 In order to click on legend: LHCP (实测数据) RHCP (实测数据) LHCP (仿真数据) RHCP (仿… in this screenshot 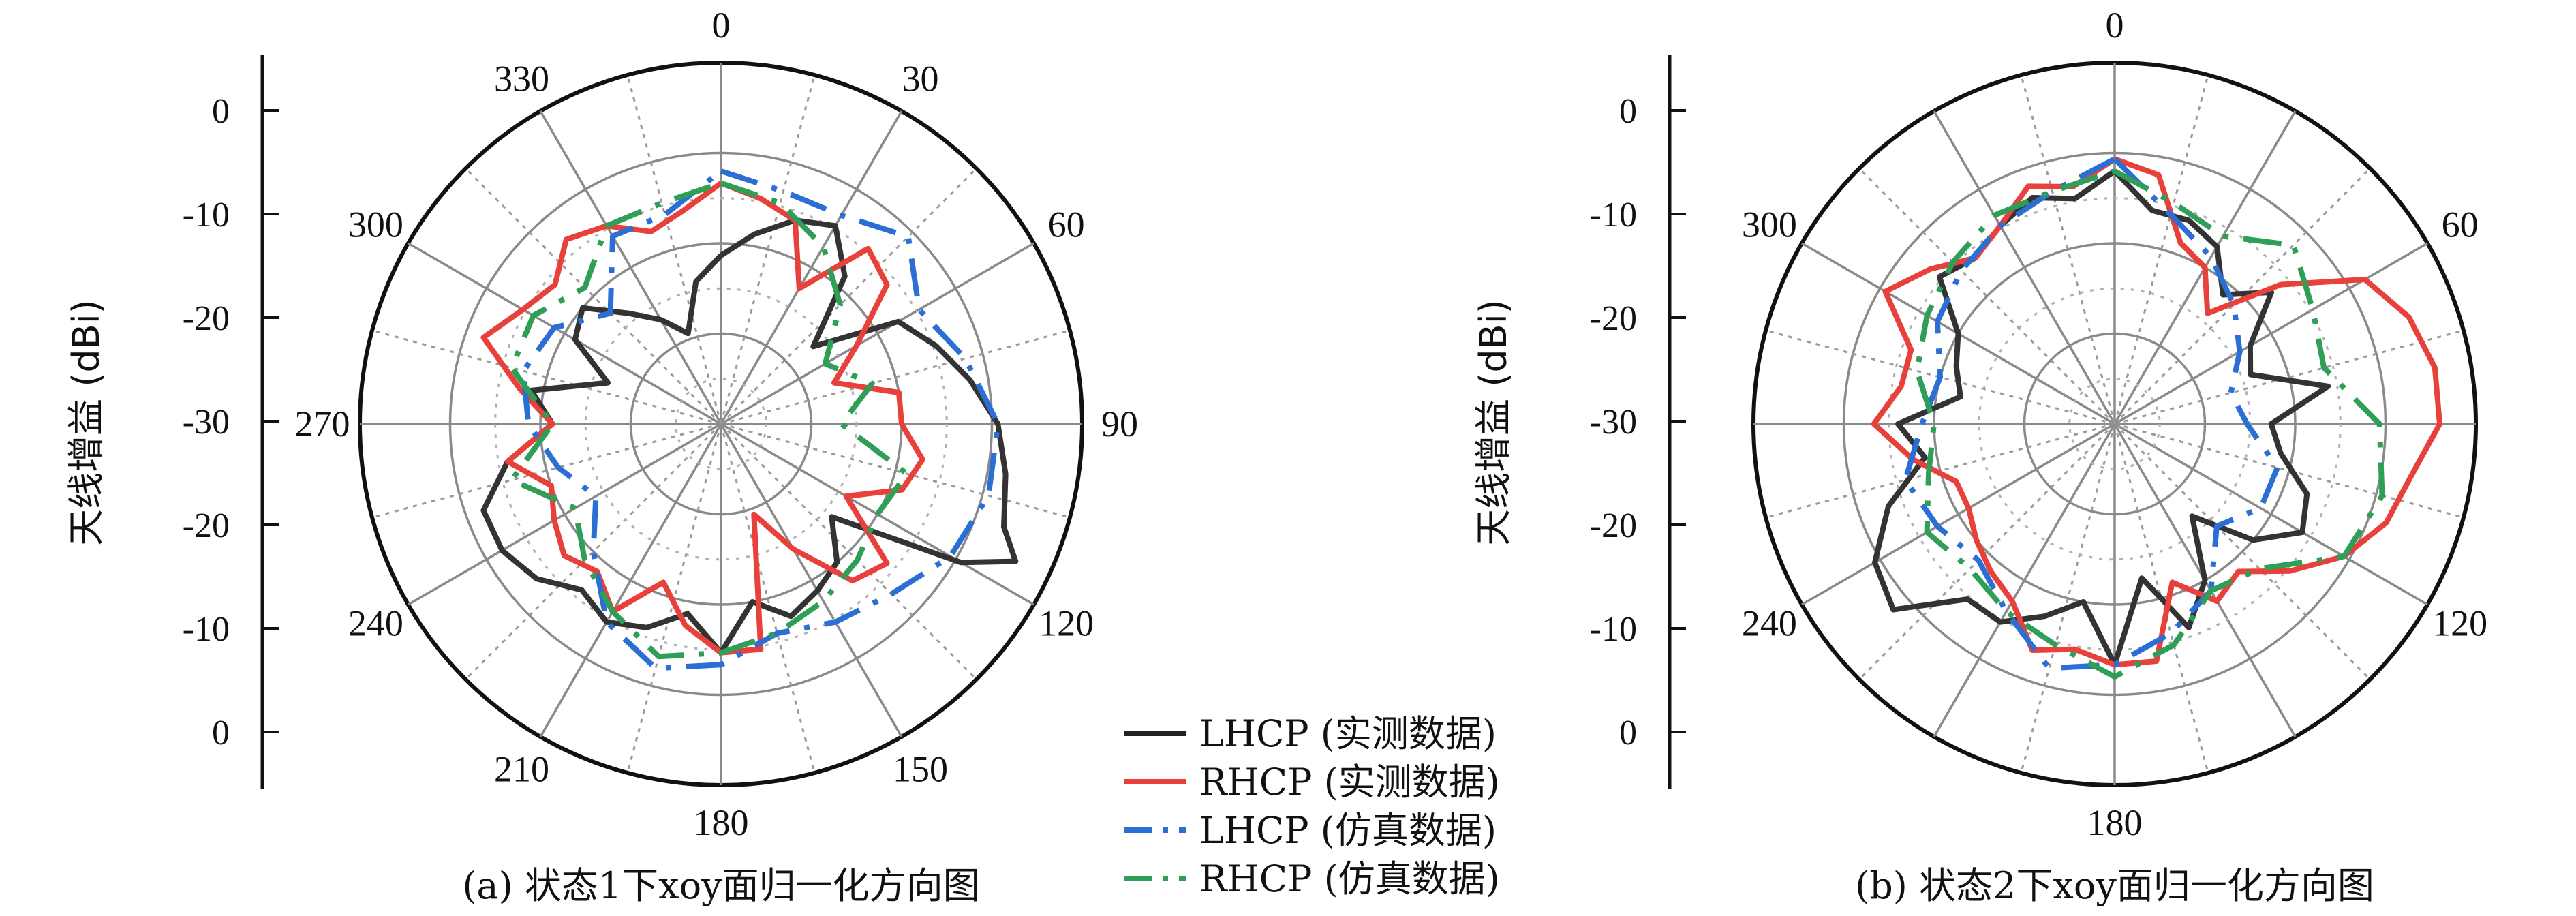, I will do `click(1312, 806)`.